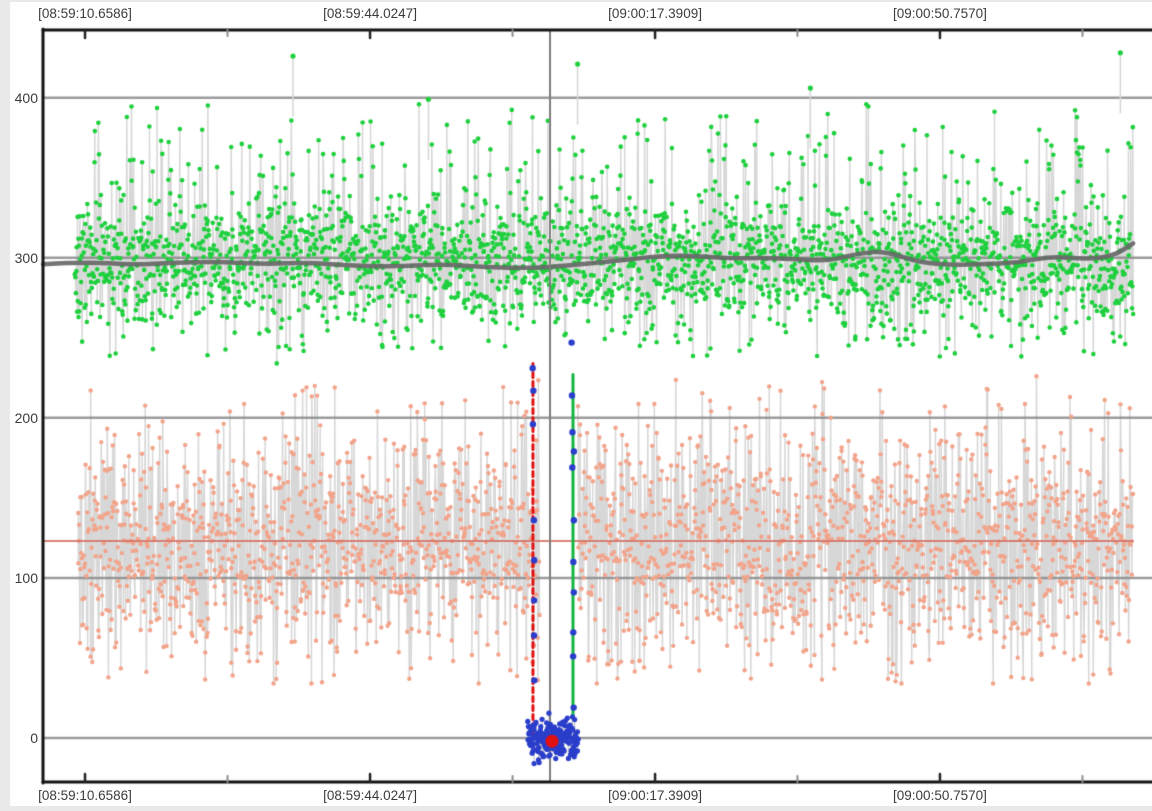 This screenshot has width=1152, height=811. I want to click on y-tick-label: 0, so click(34, 738).